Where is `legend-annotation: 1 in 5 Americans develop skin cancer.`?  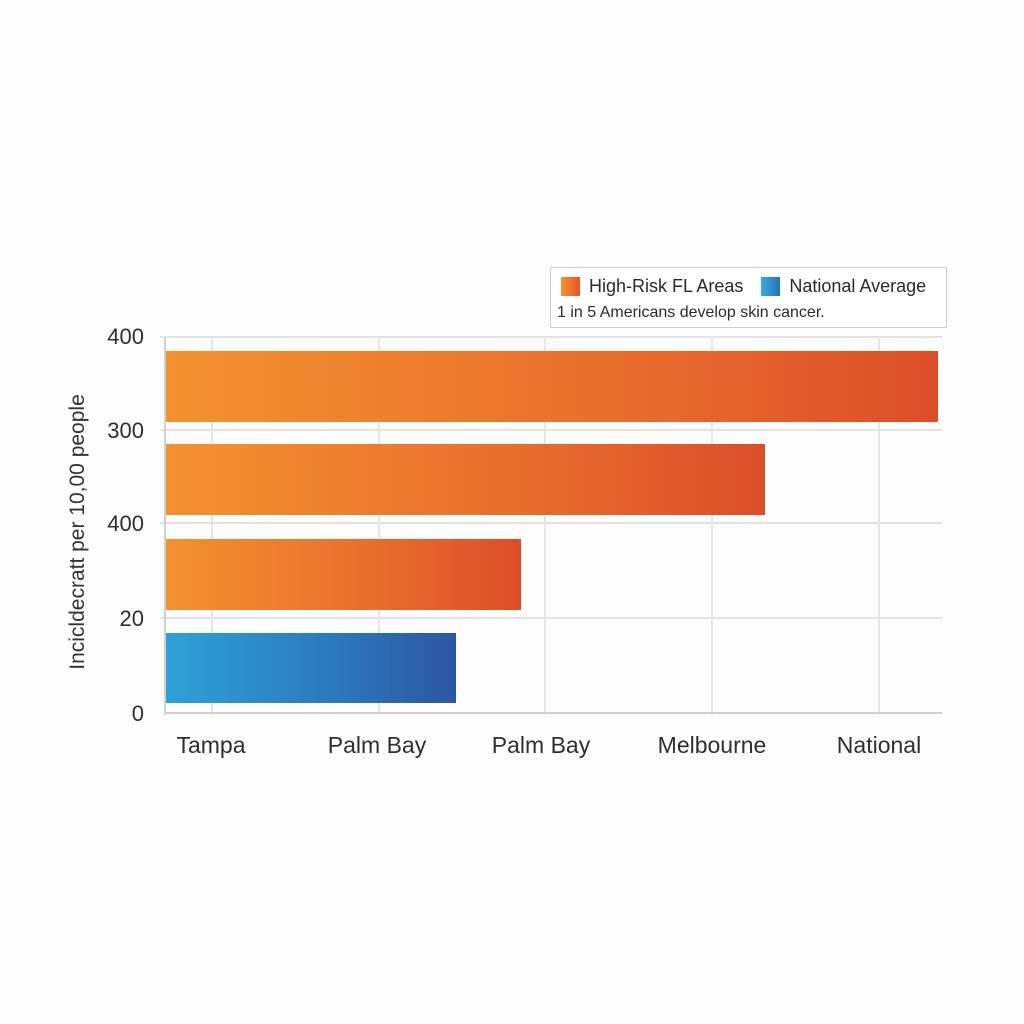
legend-annotation: 1 in 5 Americans develop skin cancer. is located at coordinates (691, 312).